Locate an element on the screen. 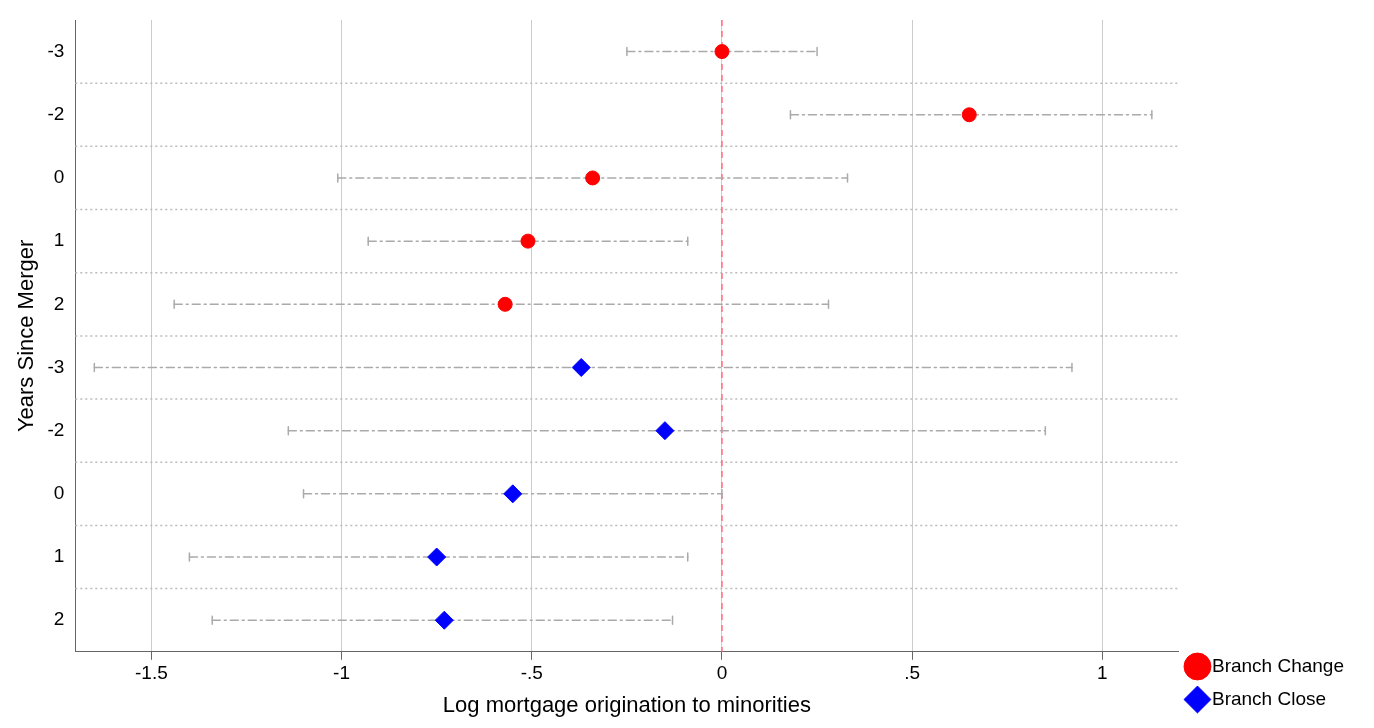  y-axis-title: Years Since Merger is located at coordinates (26, 336).